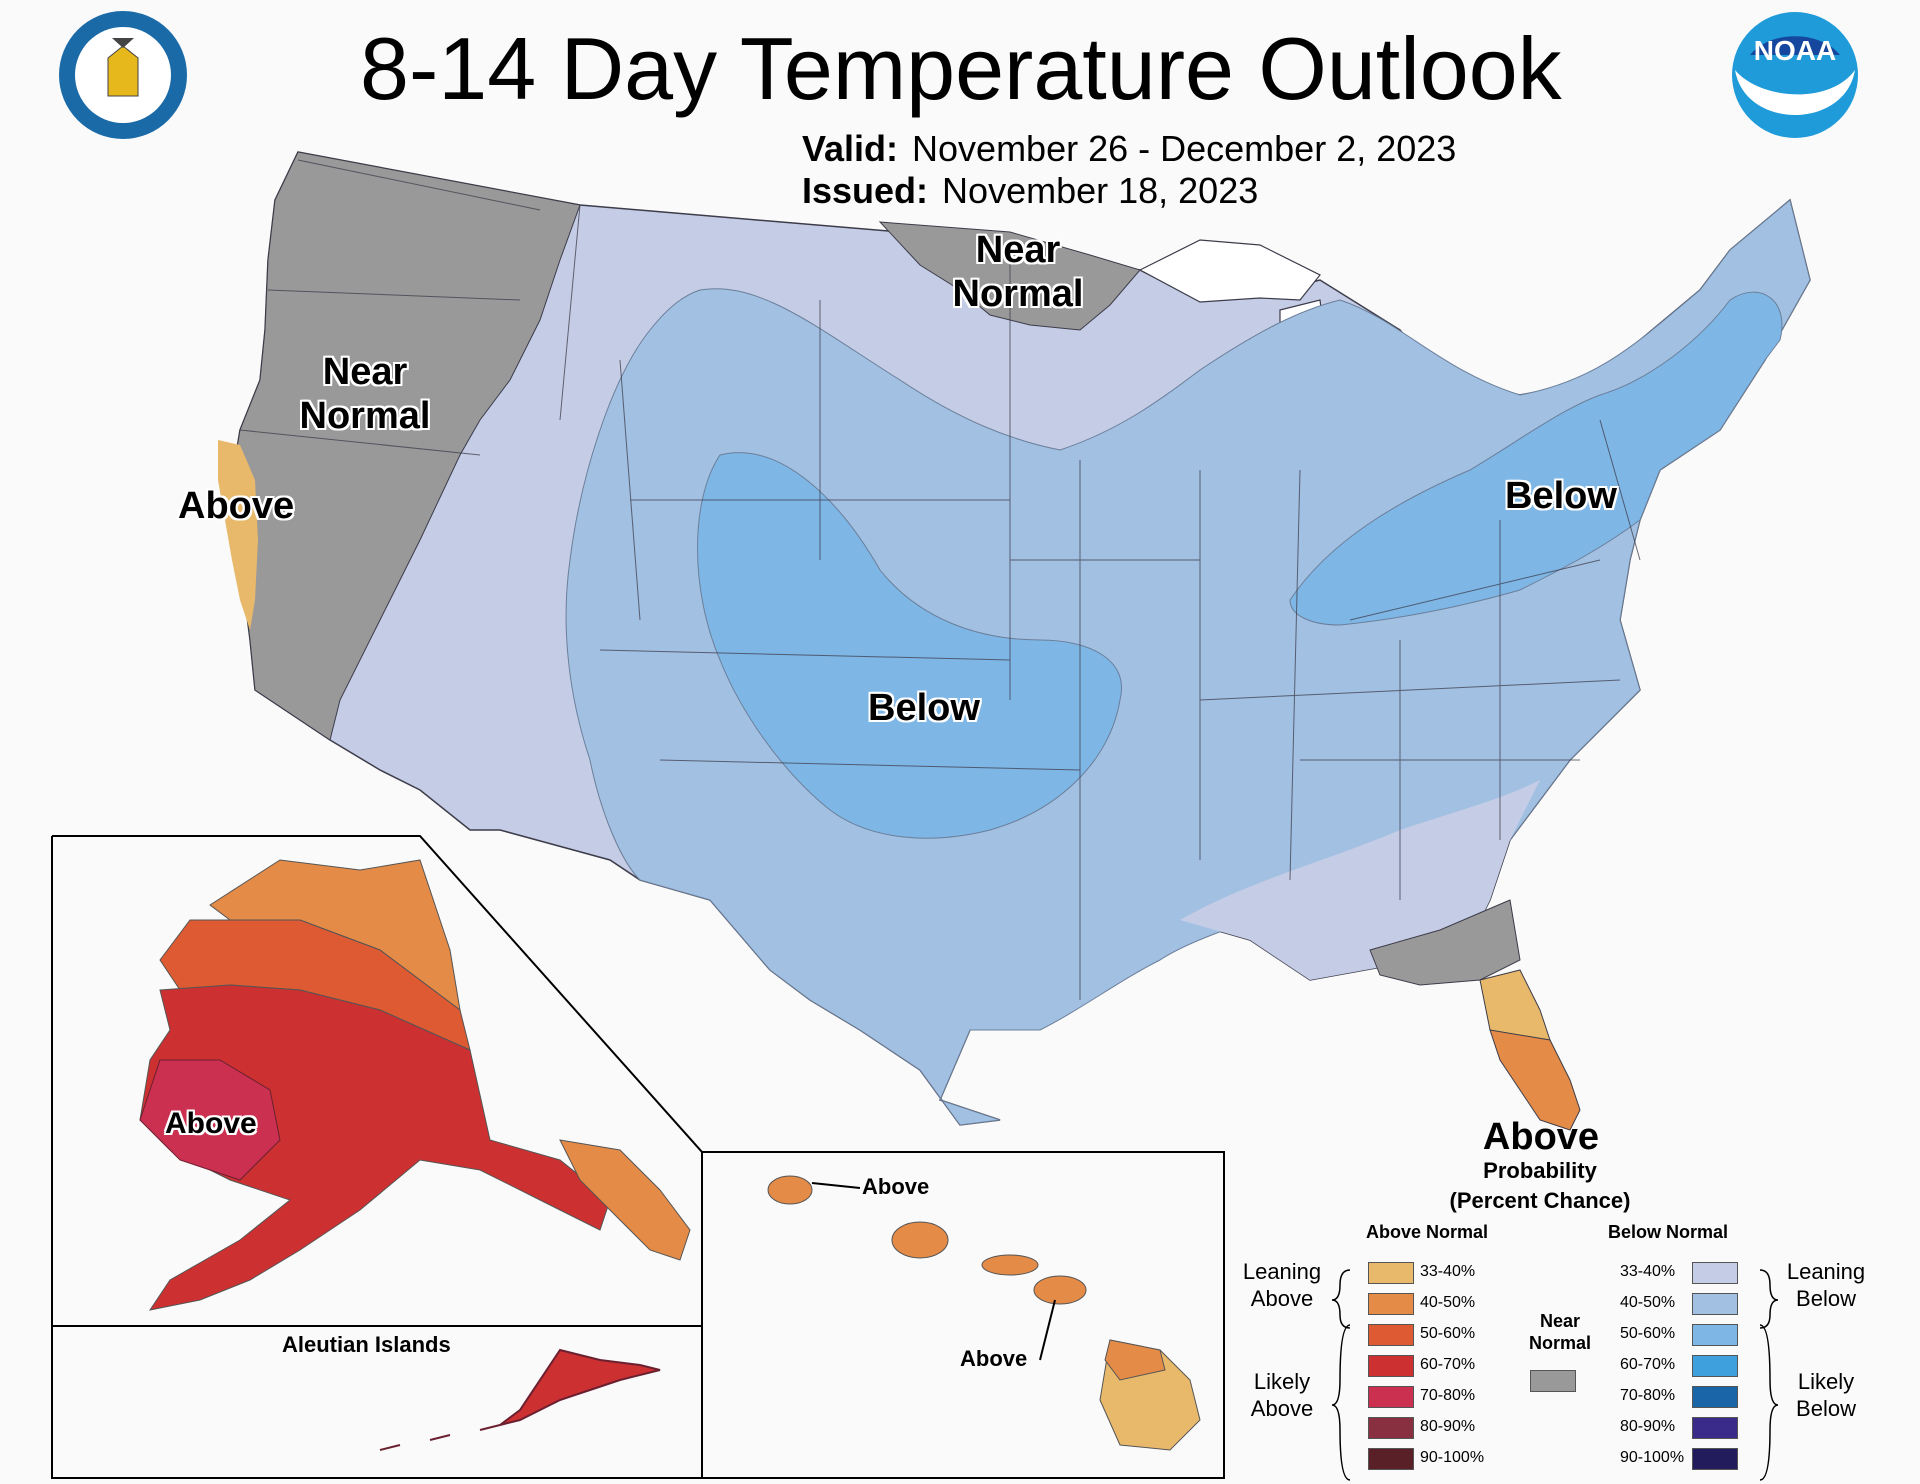  Describe the element at coordinates (865, 190) in the screenshot. I see `issued-label: Issued:` at that location.